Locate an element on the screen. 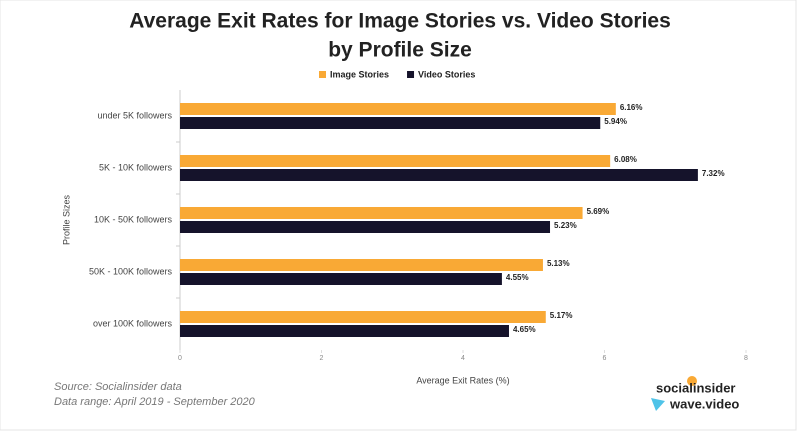 Image resolution: width=802 pixels, height=436 pixels. y-tick-label: 50K - 100K followers is located at coordinates (131, 271).